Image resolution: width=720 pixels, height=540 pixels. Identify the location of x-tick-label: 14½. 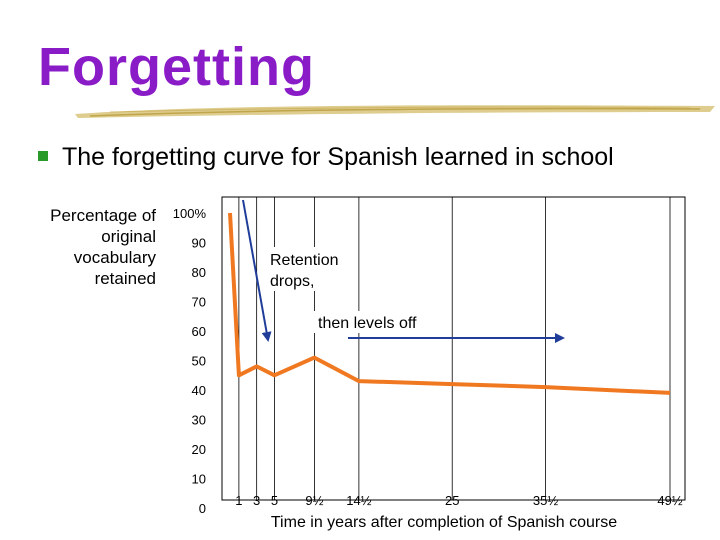
(358, 500).